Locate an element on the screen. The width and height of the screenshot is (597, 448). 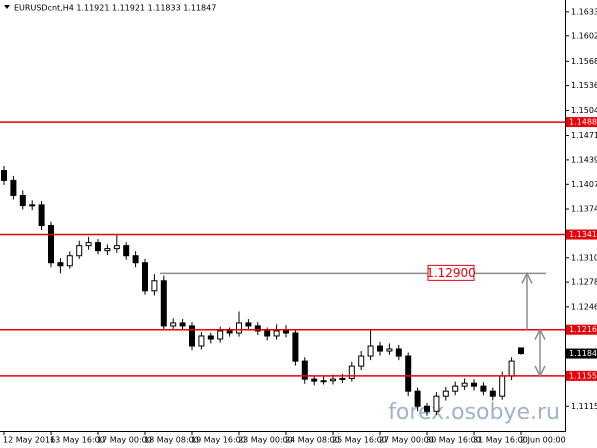
level-label: 1.13410 is located at coordinates (583, 234).